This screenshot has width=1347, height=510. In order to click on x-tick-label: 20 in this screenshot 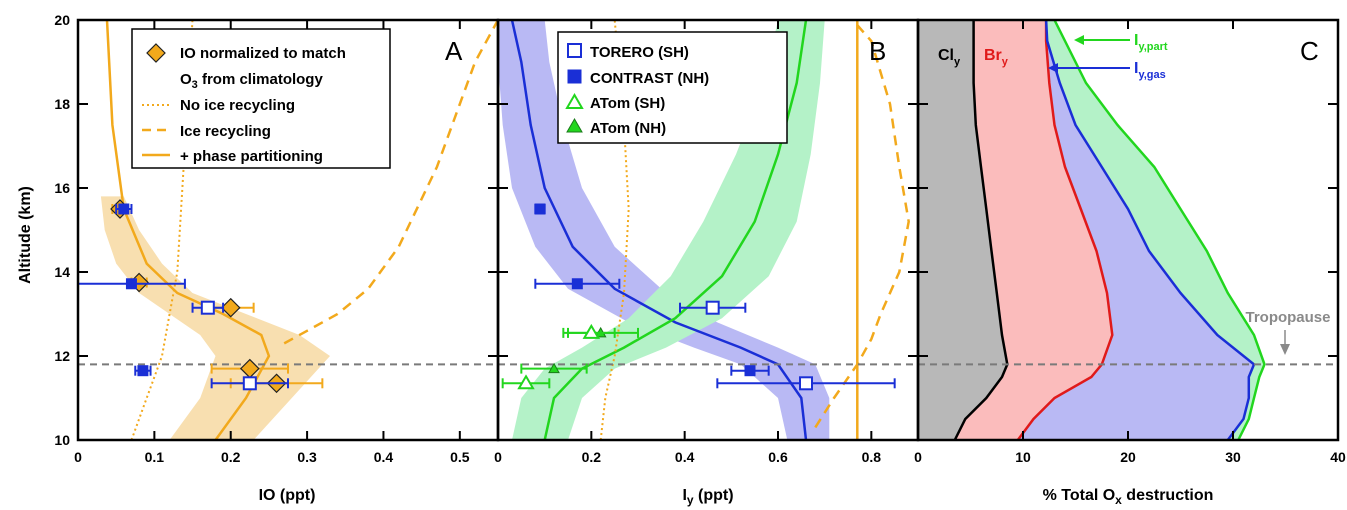, I will do `click(1128, 457)`.